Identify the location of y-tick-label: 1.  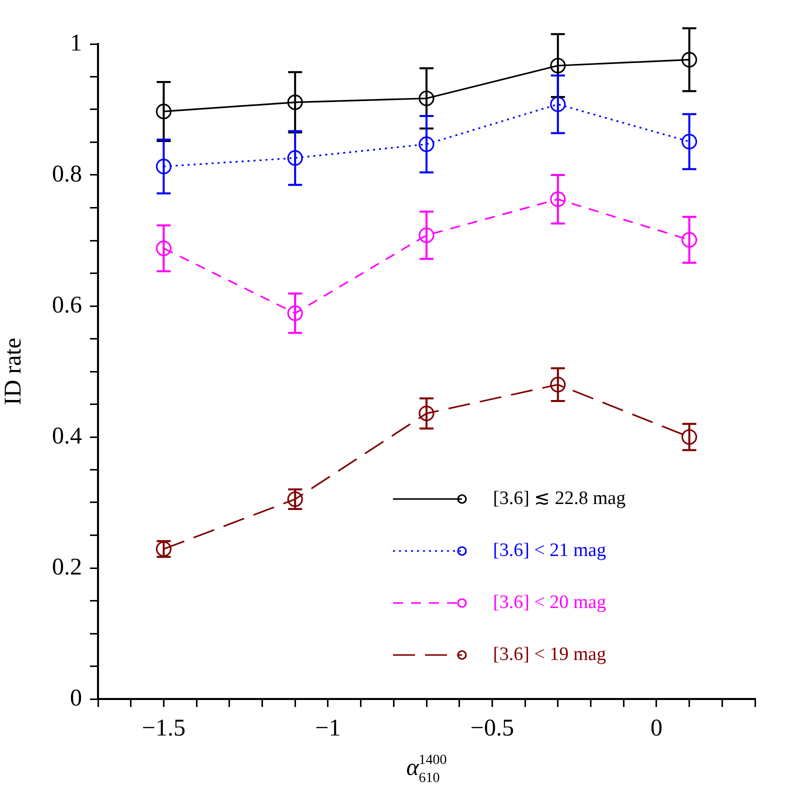
(76, 43).